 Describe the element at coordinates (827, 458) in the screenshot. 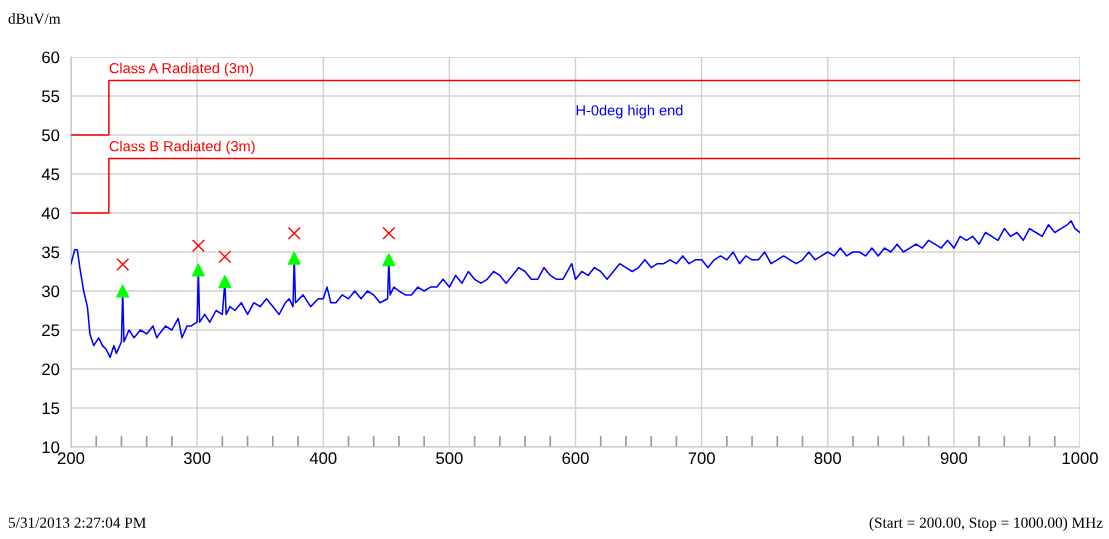

I see `x-tick-label: 800` at that location.